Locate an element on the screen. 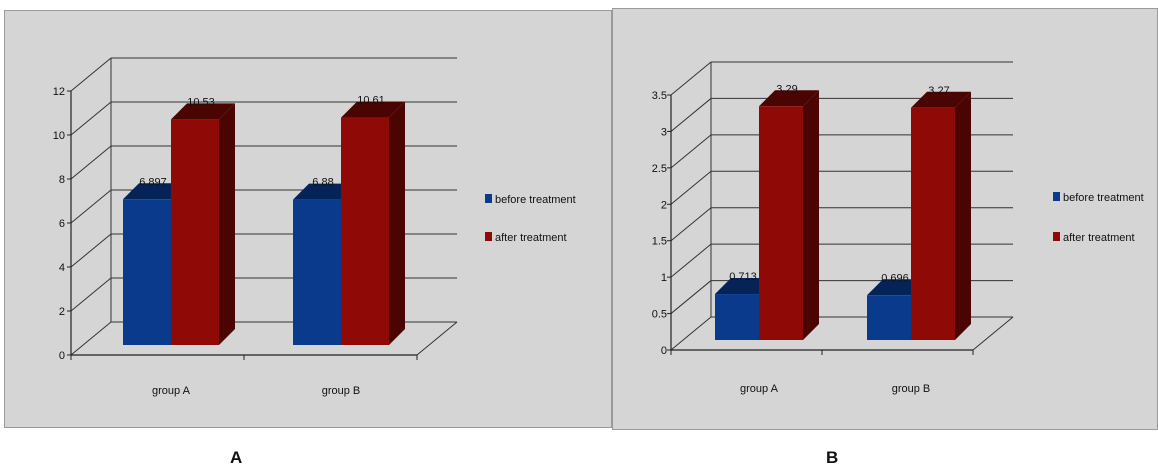 The height and width of the screenshot is (468, 1158). panel-label-b: B is located at coordinates (832, 457).